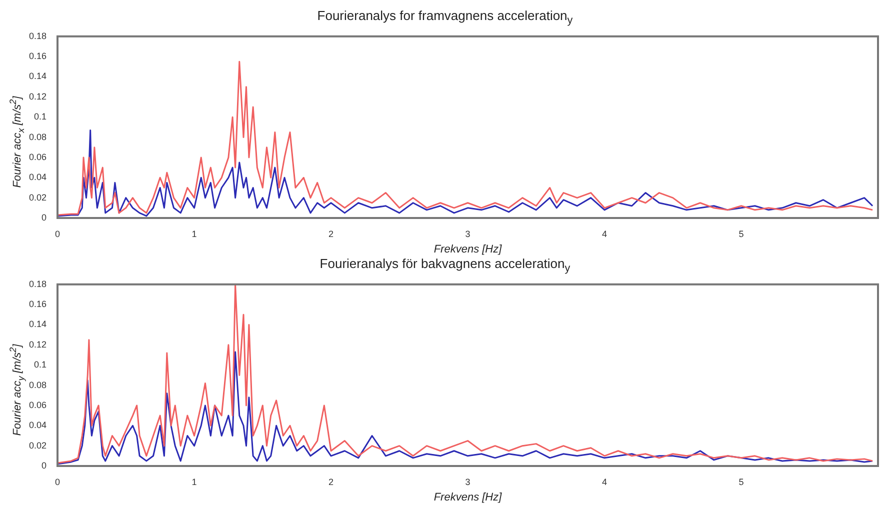 The width and height of the screenshot is (894, 515). I want to click on chart-title: Fourieranalys for framvagnens acceleration$_{y}$, so click(445, 18).